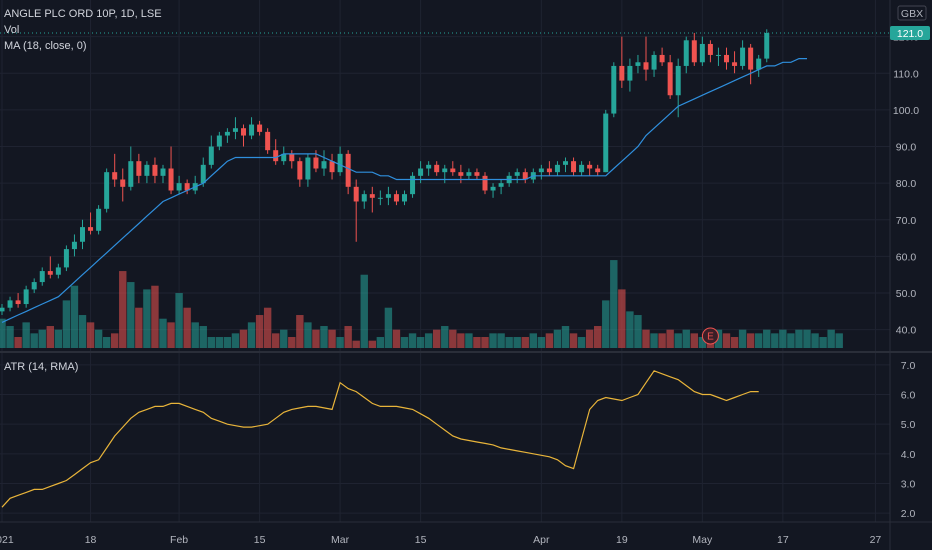  I want to click on currency-badge: GBX, so click(912, 13).